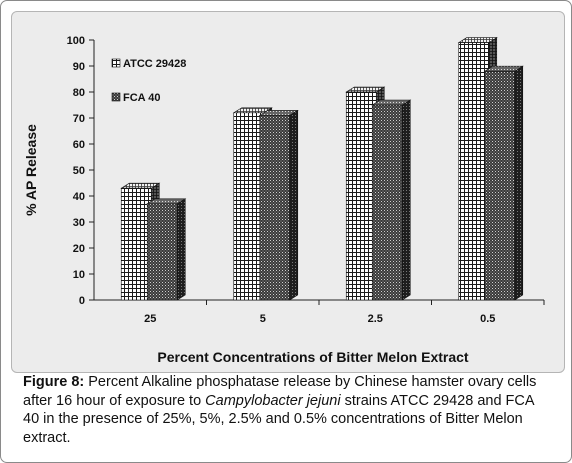 The height and width of the screenshot is (463, 572). I want to click on x-tick-label: 25, so click(150, 319).